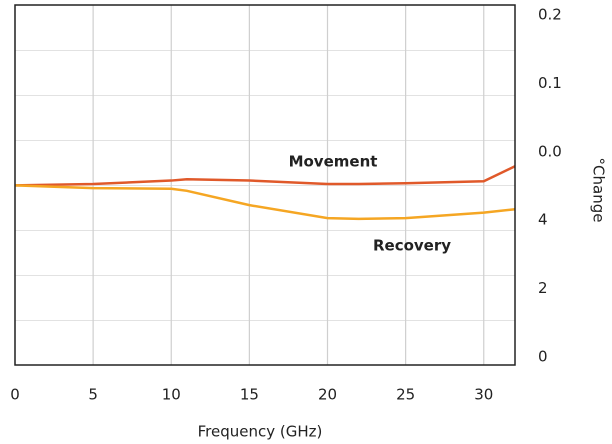  Describe the element at coordinates (543, 220) in the screenshot. I see `y-tick-label: 4` at that location.